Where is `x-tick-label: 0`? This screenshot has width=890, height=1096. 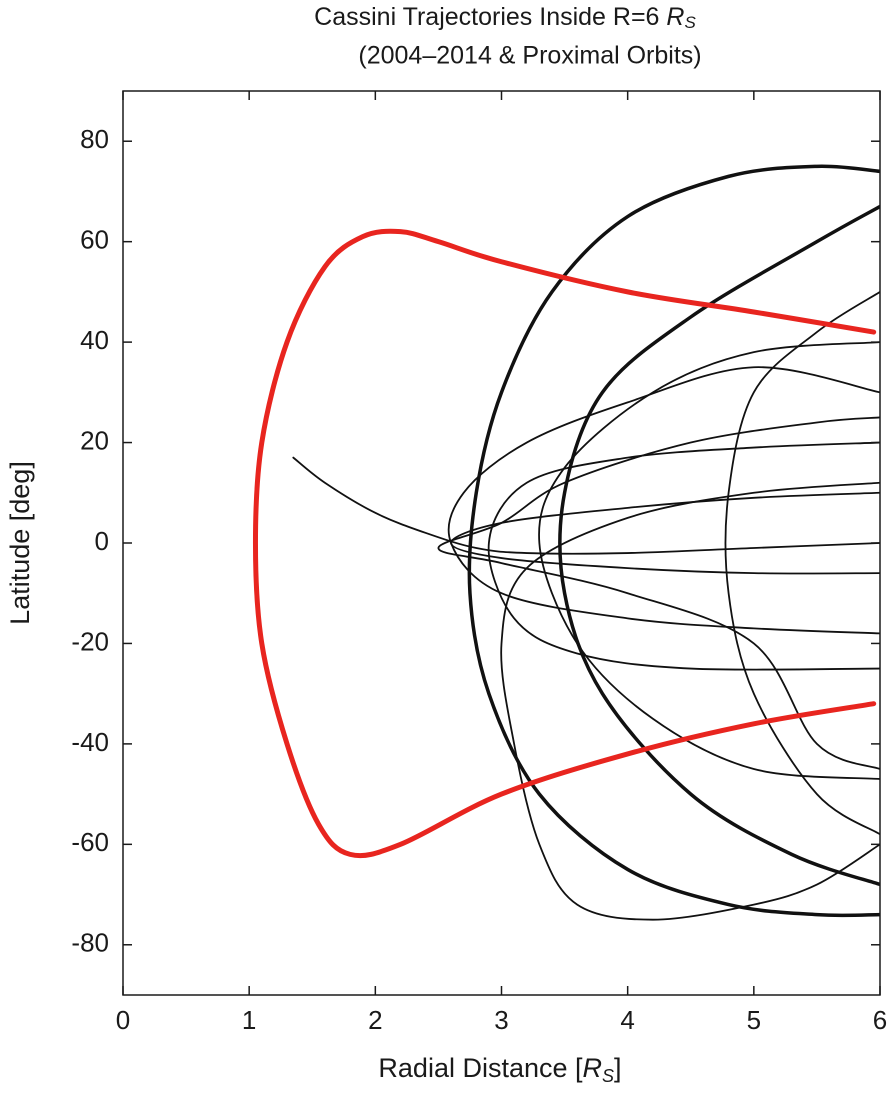 x-tick-label: 0 is located at coordinates (123, 1020).